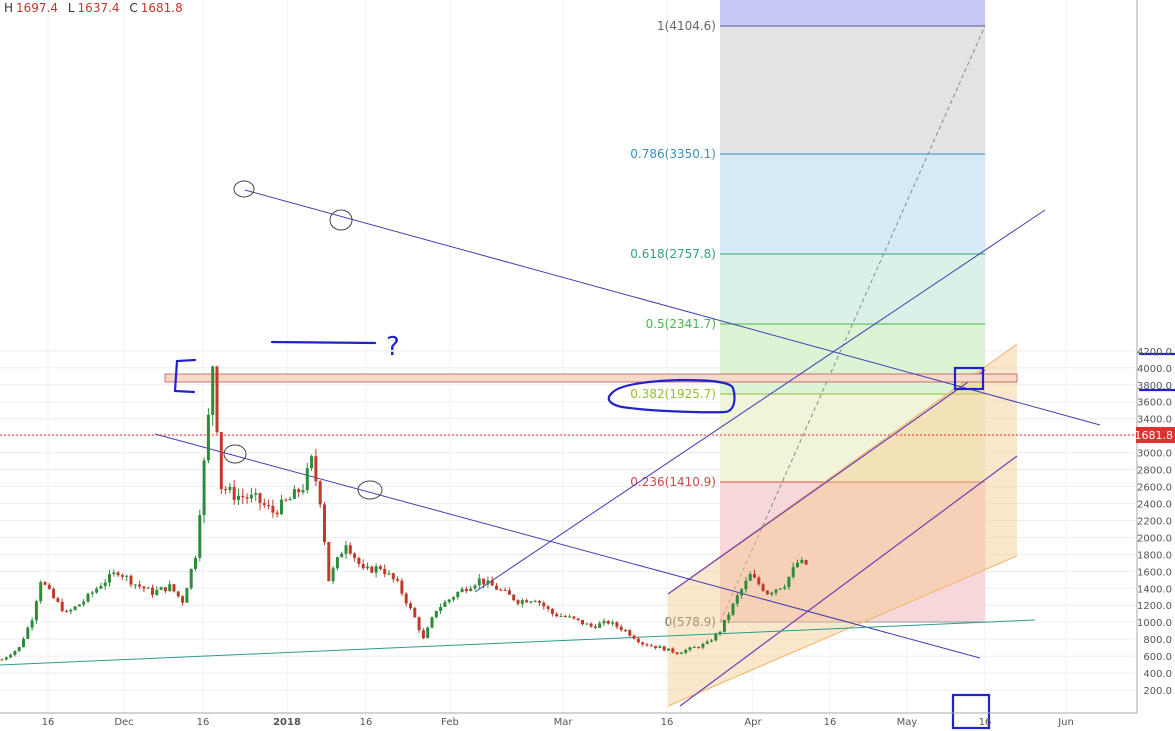 This screenshot has width=1175, height=731. Describe the element at coordinates (370, 490) in the screenshot. I see `pivot-circle-jan-bottom` at that location.